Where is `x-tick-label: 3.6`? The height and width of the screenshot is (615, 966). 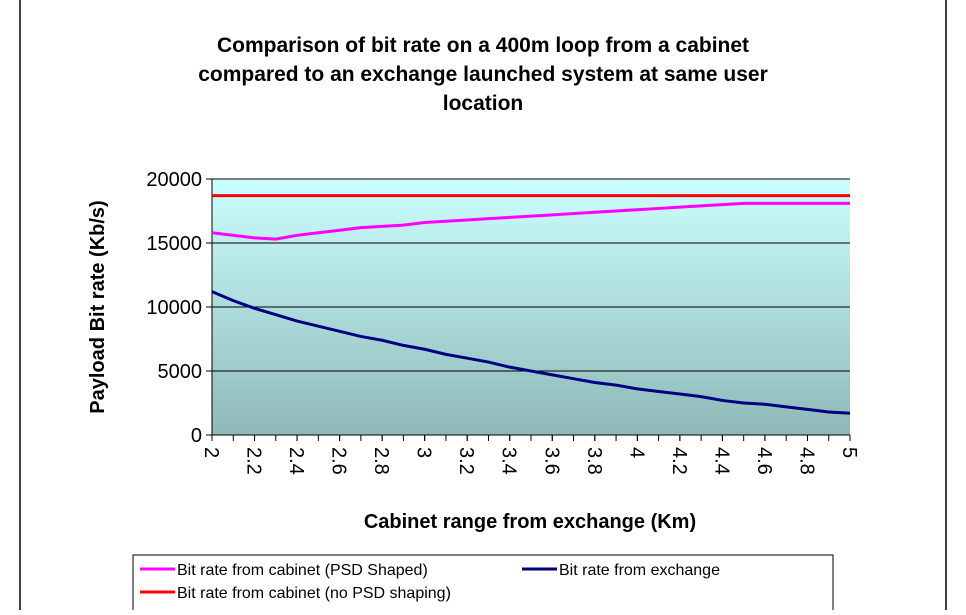 x-tick-label: 3.6 is located at coordinates (551, 461).